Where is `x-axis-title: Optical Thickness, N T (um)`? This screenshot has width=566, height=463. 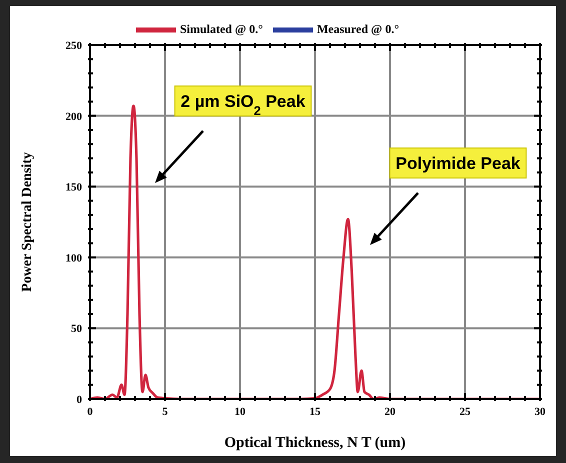
x-axis-title: Optical Thickness, N T (um) is located at coordinates (315, 443).